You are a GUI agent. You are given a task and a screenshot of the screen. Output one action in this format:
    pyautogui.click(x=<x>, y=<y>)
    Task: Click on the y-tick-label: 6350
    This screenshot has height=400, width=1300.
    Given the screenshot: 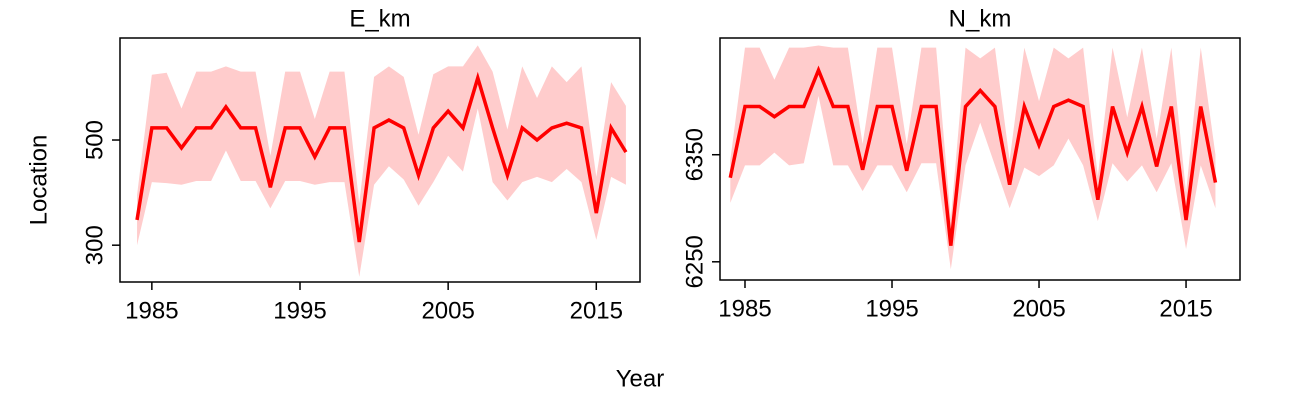 What is the action you would take?
    pyautogui.click(x=694, y=154)
    